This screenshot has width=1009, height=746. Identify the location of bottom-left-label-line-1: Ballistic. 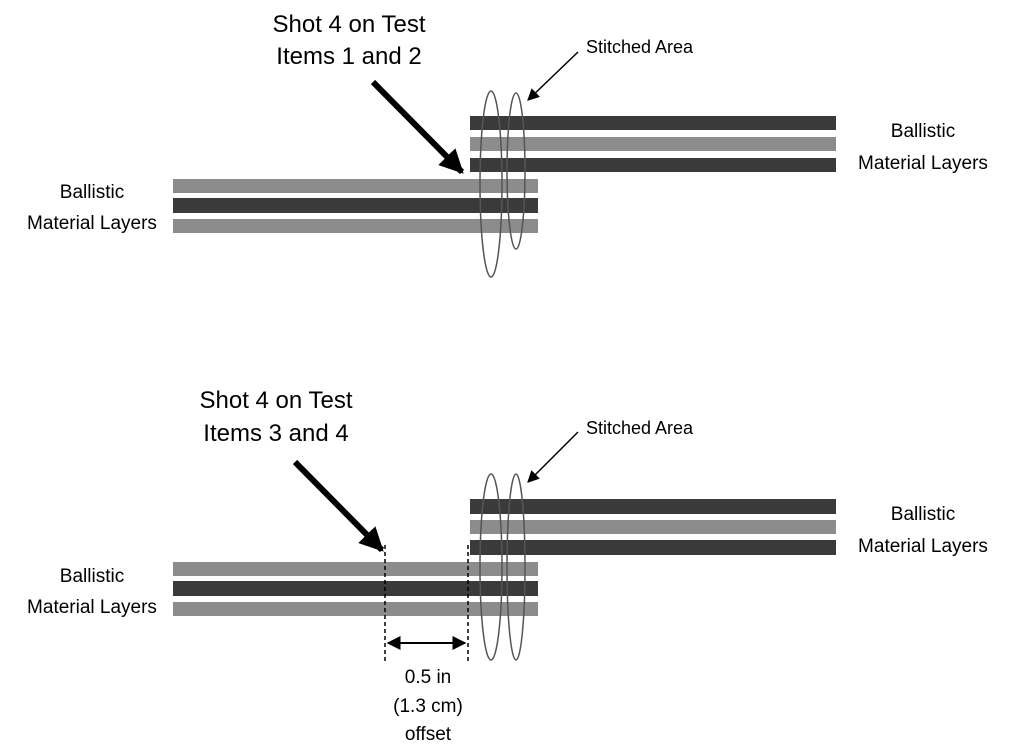
(92, 576).